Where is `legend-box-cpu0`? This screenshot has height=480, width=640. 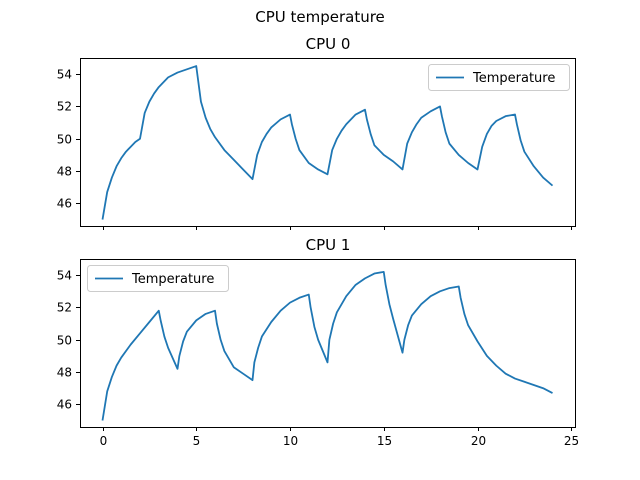 legend-box-cpu0 is located at coordinates (499, 77).